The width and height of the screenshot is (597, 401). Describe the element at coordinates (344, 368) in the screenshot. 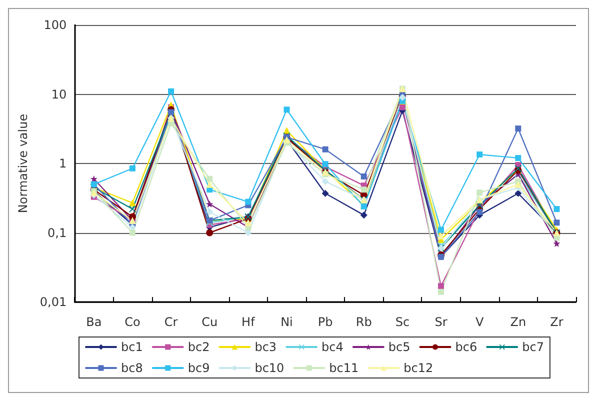

I see `legend-label: bc11` at that location.